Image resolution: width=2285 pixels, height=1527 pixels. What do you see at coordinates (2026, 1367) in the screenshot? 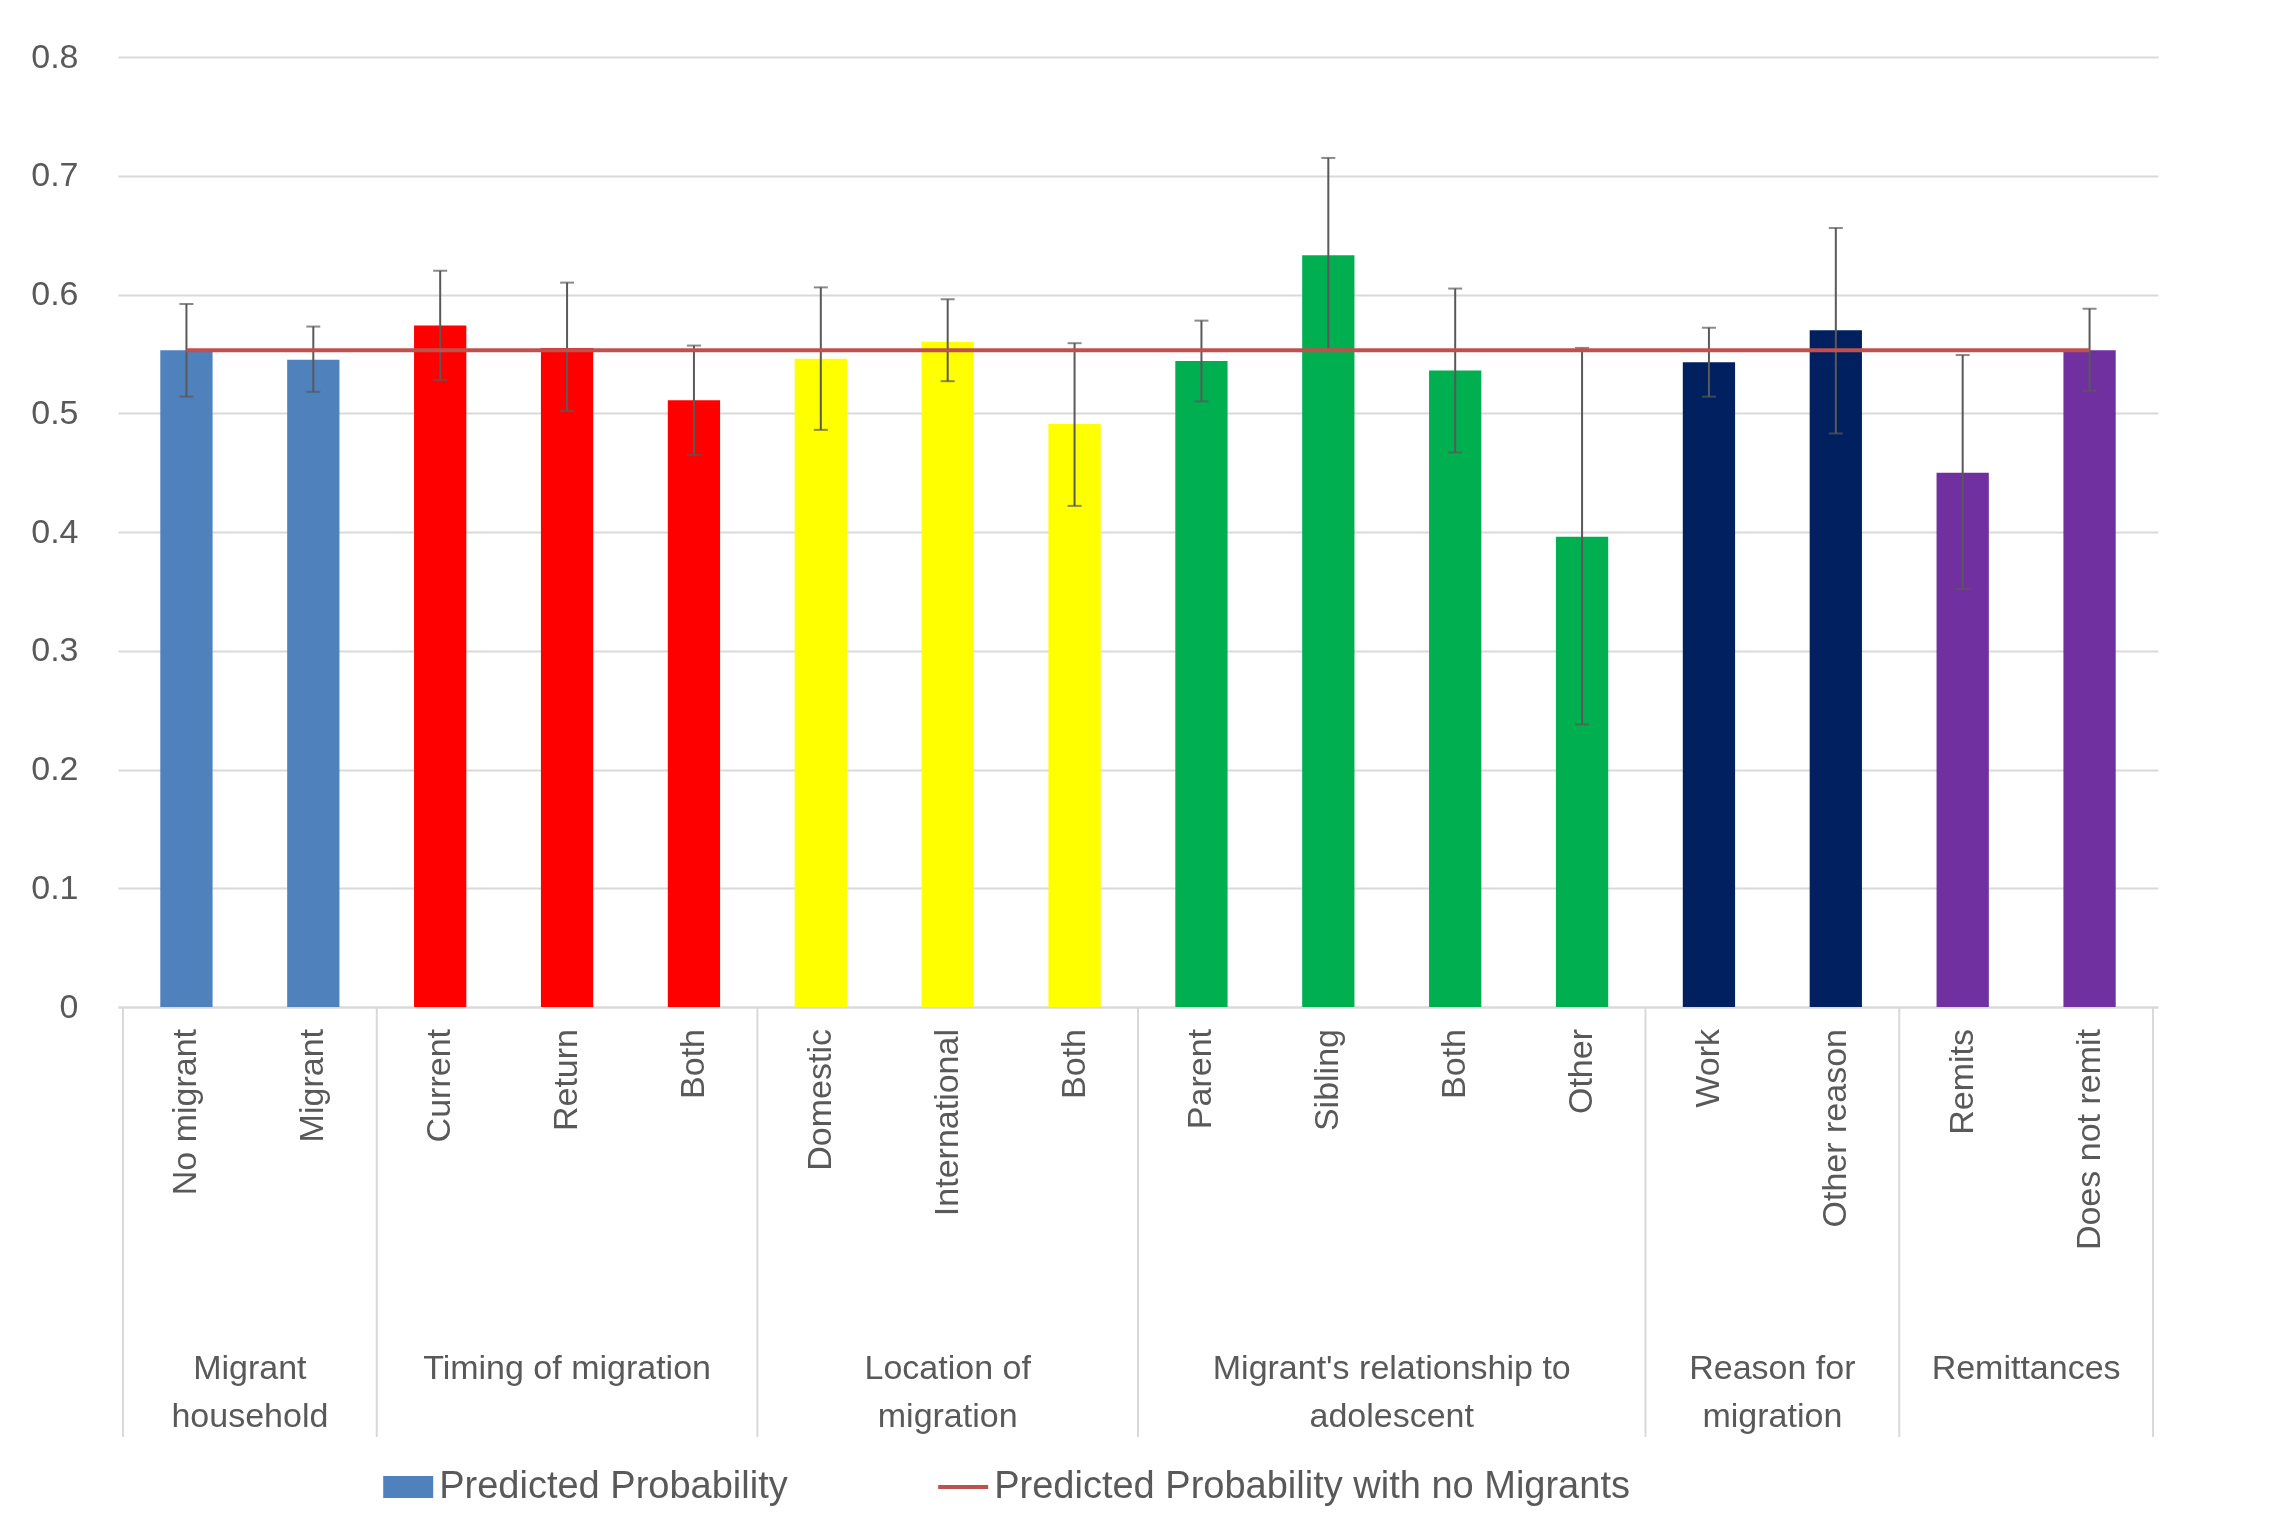
I see `text: Remittances` at bounding box center [2026, 1367].